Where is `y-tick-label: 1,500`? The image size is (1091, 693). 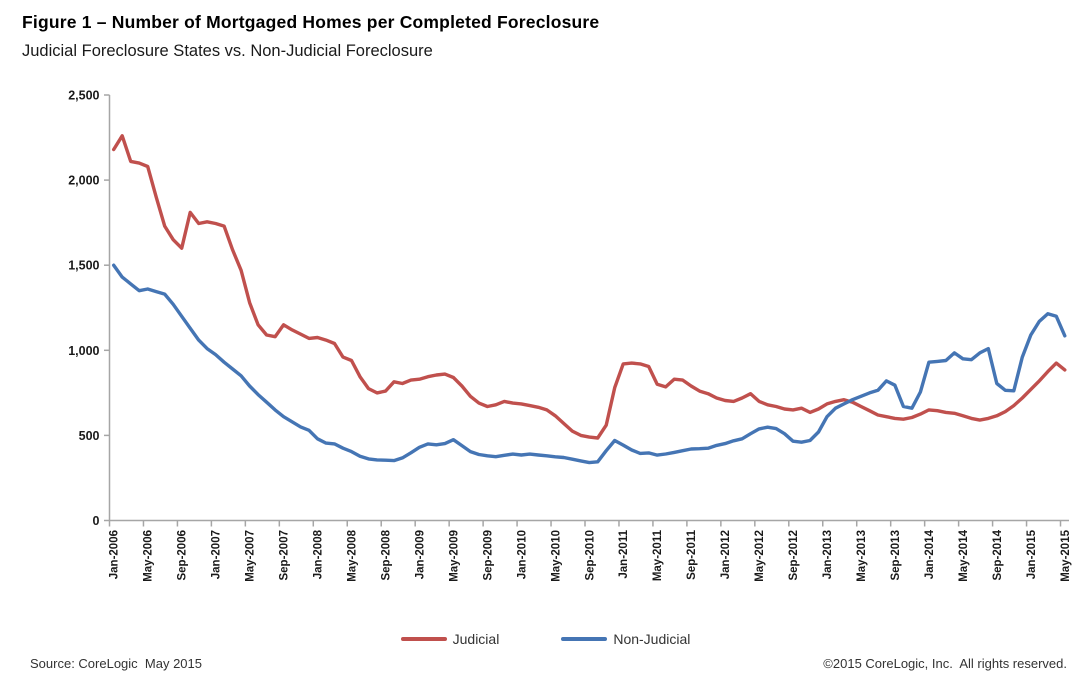 y-tick-label: 1,500 is located at coordinates (83, 266).